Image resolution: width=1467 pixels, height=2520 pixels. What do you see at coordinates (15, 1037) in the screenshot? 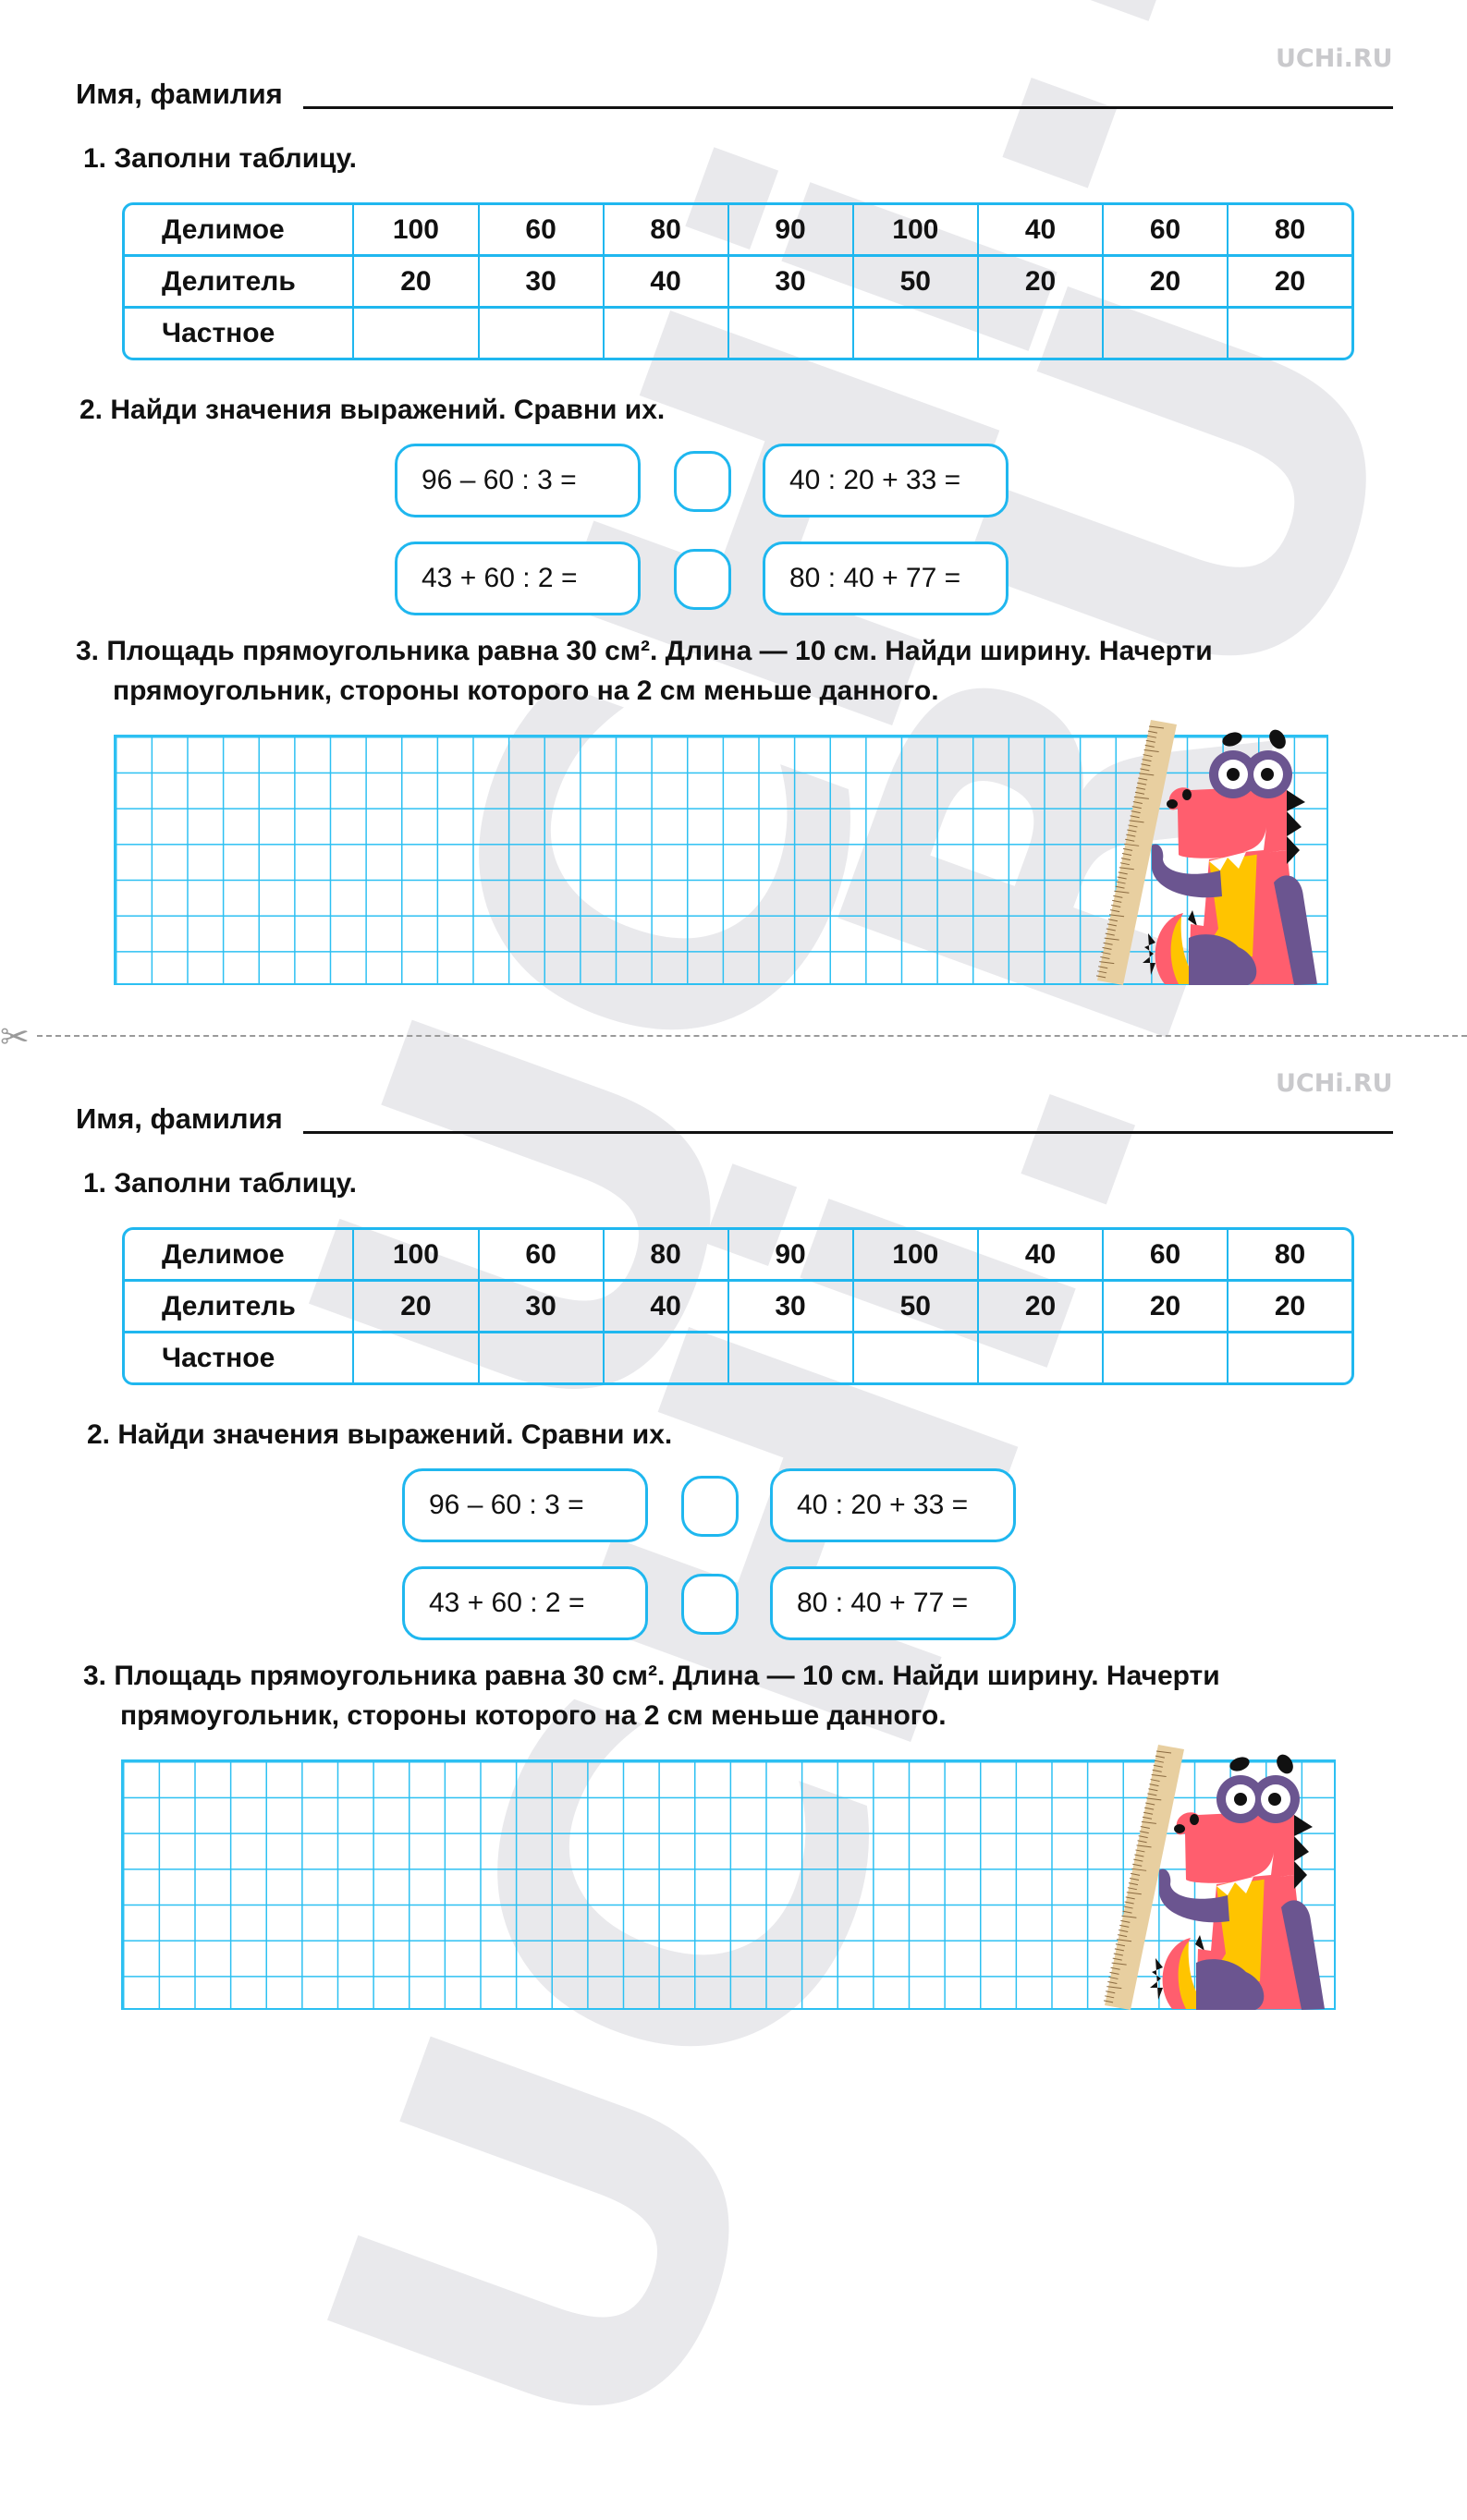
I see `scissors-icon: ✂` at bounding box center [15, 1037].